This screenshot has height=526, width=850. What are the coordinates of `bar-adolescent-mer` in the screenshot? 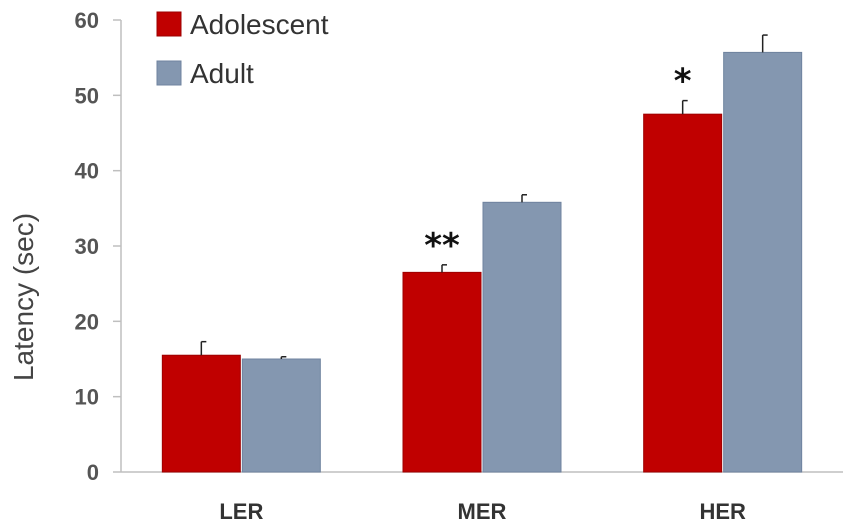 It's located at (442, 372).